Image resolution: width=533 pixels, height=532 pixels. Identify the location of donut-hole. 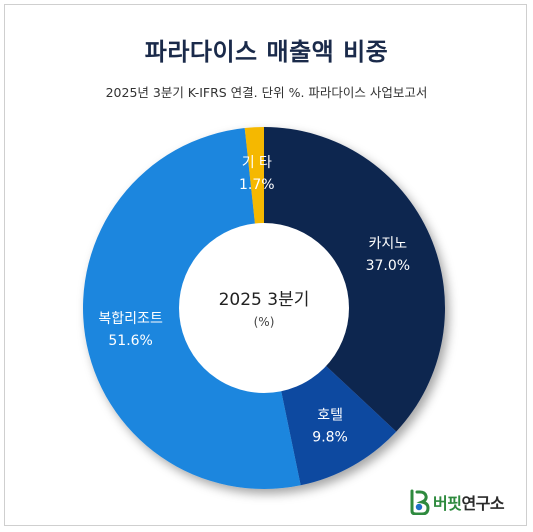
(264, 308).